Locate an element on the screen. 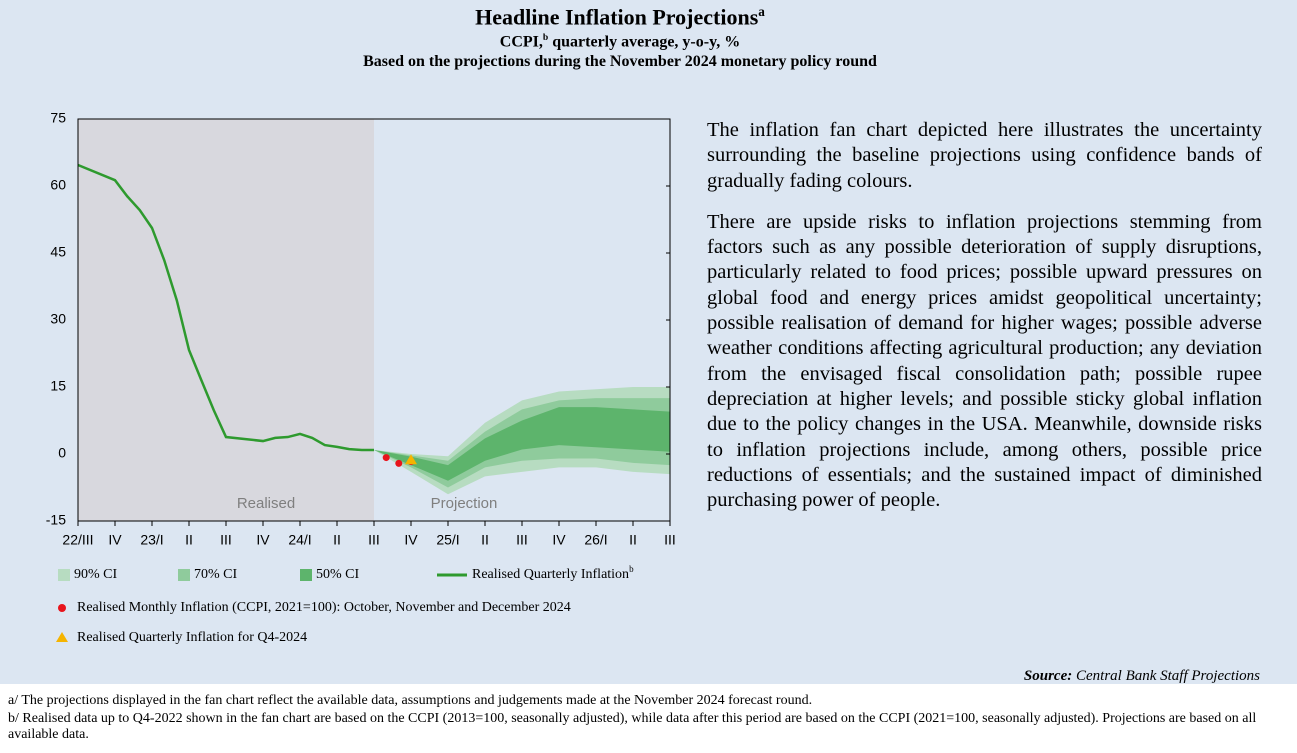 Image resolution: width=1297 pixels, height=753 pixels. x-tick-label: 22/III is located at coordinates (77, 540).